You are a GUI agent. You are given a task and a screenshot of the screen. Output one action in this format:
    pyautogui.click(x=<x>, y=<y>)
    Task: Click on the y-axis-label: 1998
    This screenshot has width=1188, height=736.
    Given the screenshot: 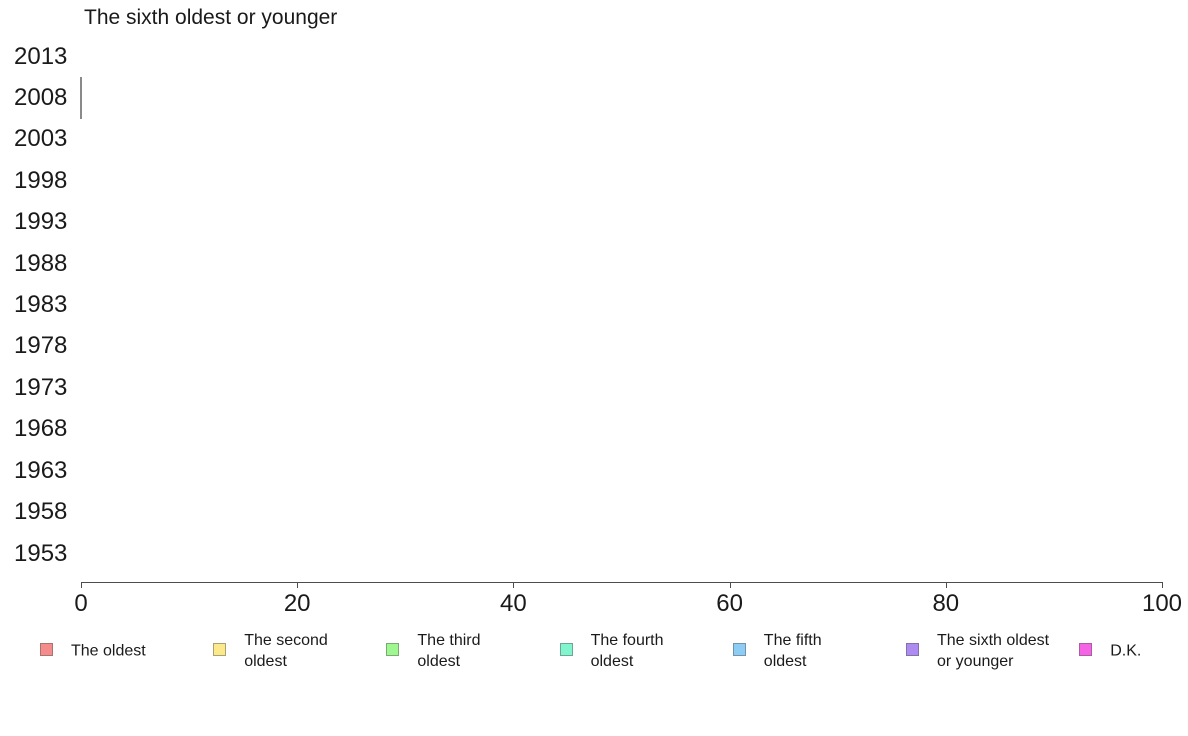 What is the action you would take?
    pyautogui.click(x=41, y=180)
    